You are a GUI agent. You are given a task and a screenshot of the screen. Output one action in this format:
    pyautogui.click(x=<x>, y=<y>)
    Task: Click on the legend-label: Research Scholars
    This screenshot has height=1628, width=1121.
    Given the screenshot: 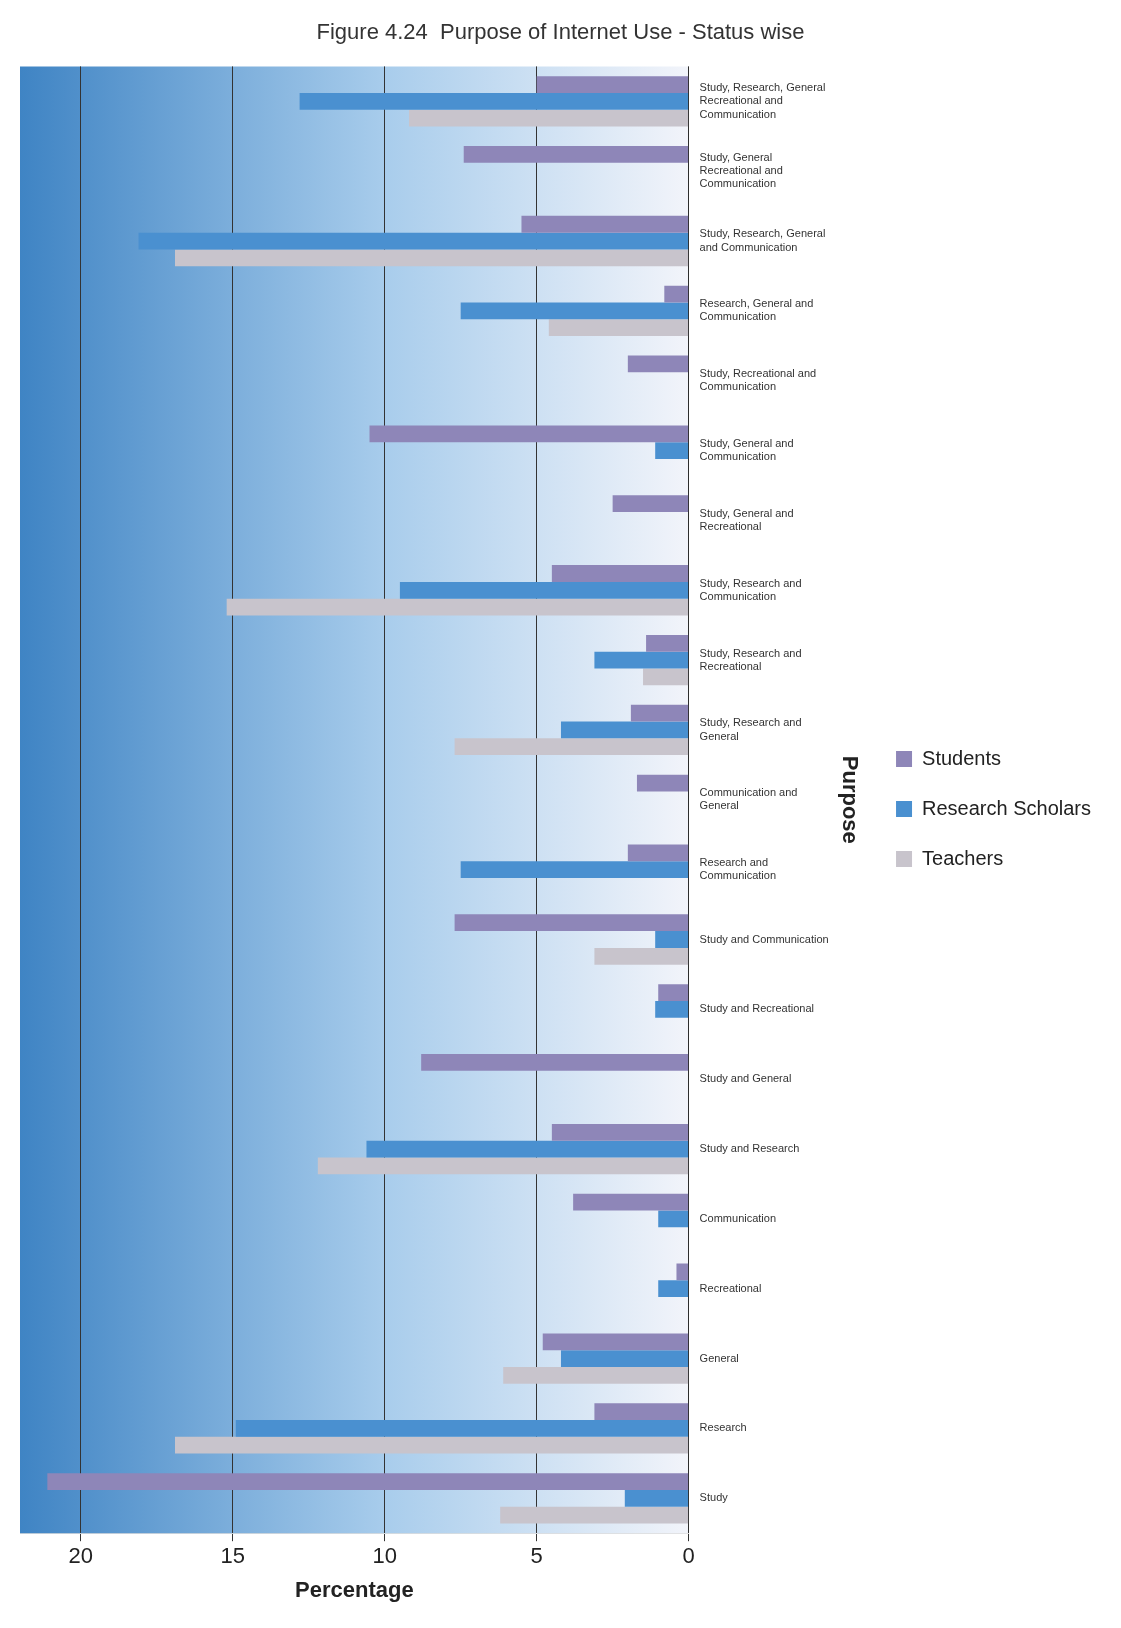 What is the action you would take?
    pyautogui.click(x=1006, y=807)
    